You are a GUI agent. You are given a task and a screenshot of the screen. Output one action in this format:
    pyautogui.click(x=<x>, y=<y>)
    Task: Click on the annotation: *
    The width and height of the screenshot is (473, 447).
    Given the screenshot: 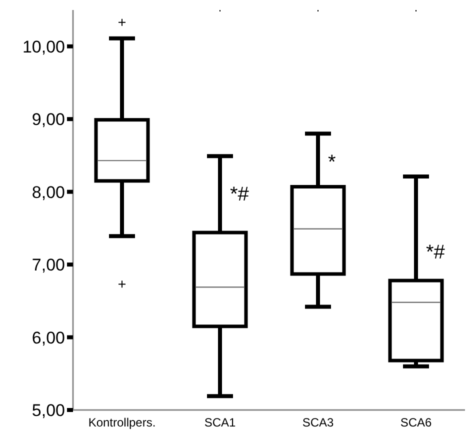 What is the action you would take?
    pyautogui.click(x=332, y=162)
    